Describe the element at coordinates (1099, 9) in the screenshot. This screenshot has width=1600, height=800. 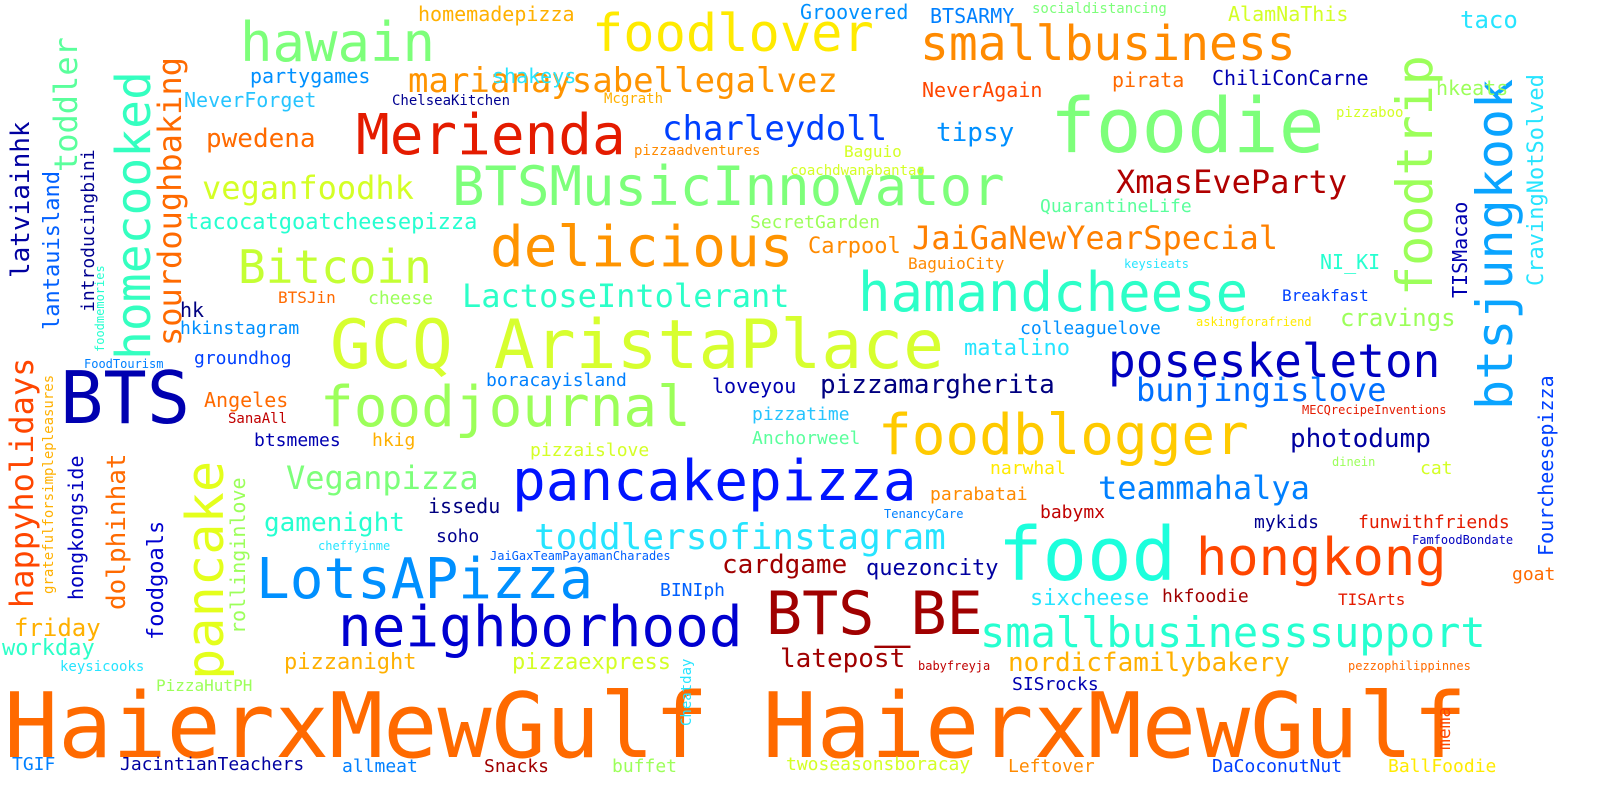
I see `word: socialdistancing` at that location.